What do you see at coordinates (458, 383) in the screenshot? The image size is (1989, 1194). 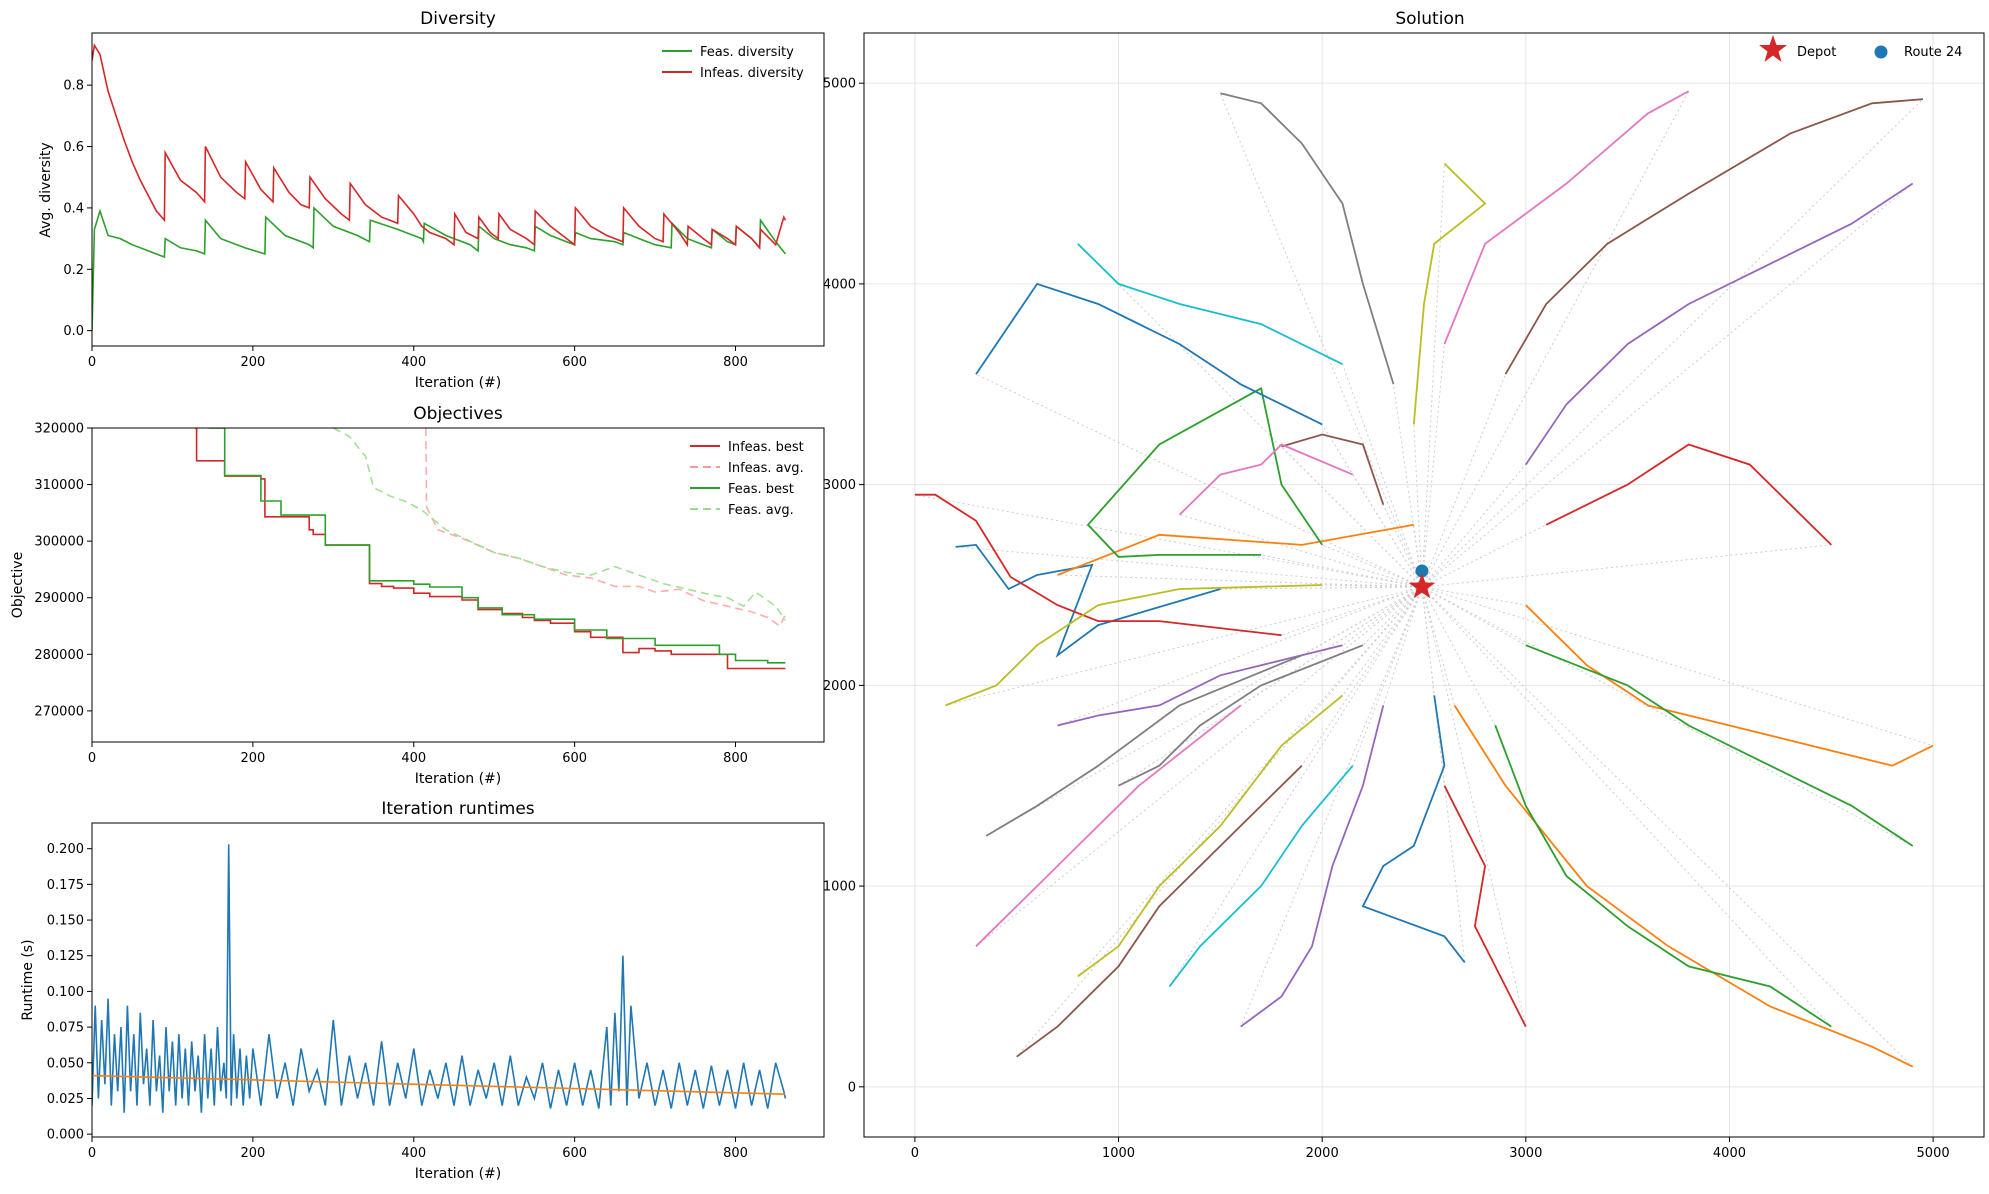 I see `diversity-xlabel: Iteration (#)` at bounding box center [458, 383].